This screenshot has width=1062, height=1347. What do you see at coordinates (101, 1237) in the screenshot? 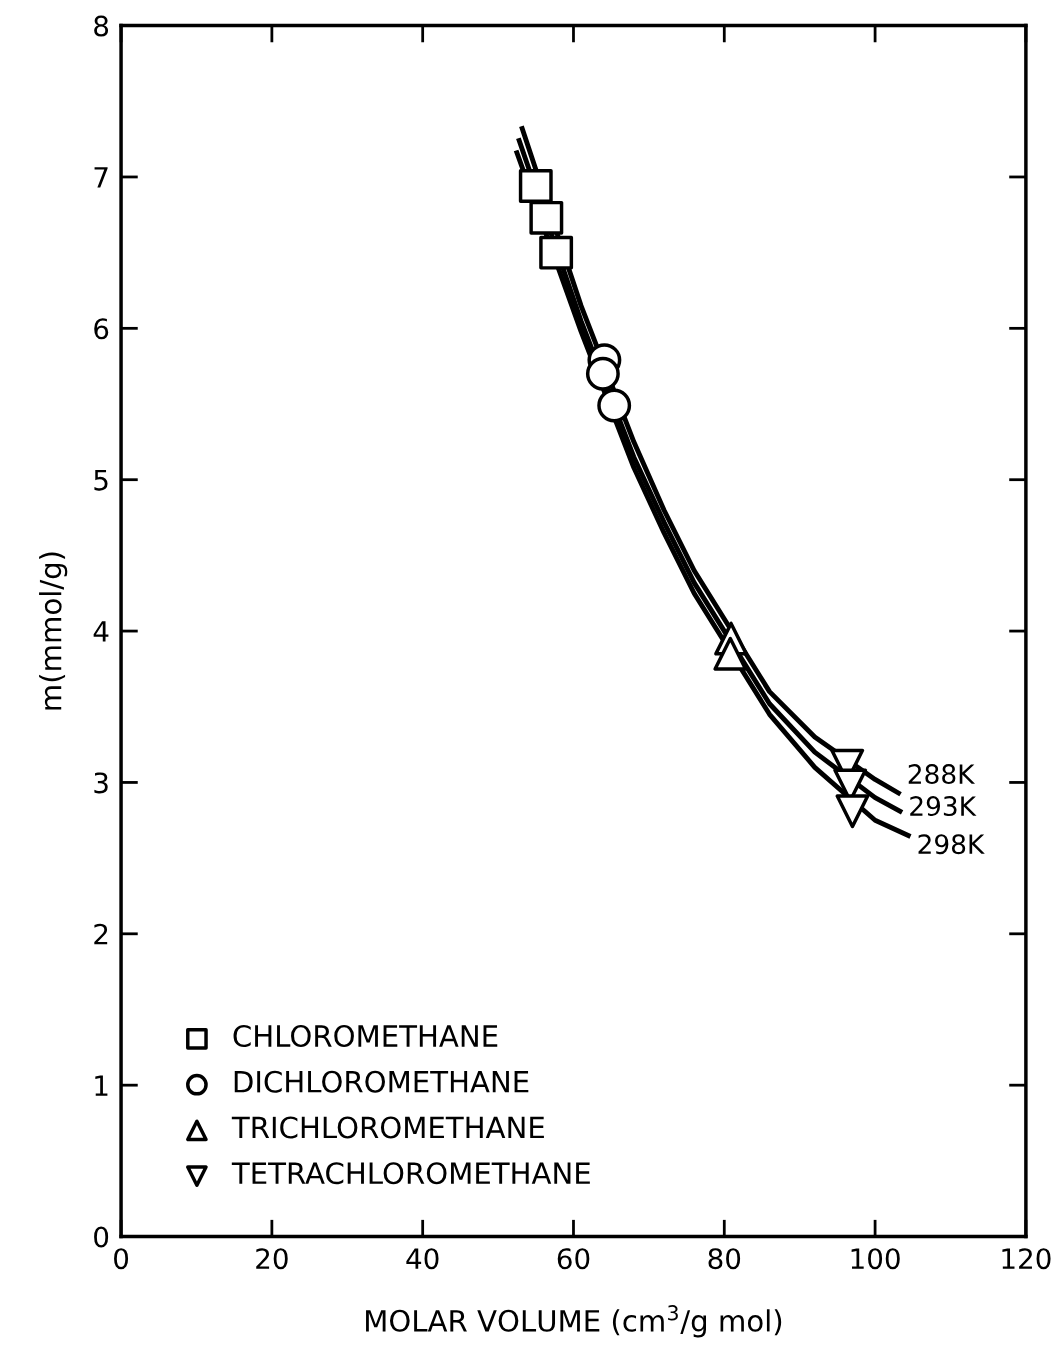
I see `y-tick-label: 0` at bounding box center [101, 1237].